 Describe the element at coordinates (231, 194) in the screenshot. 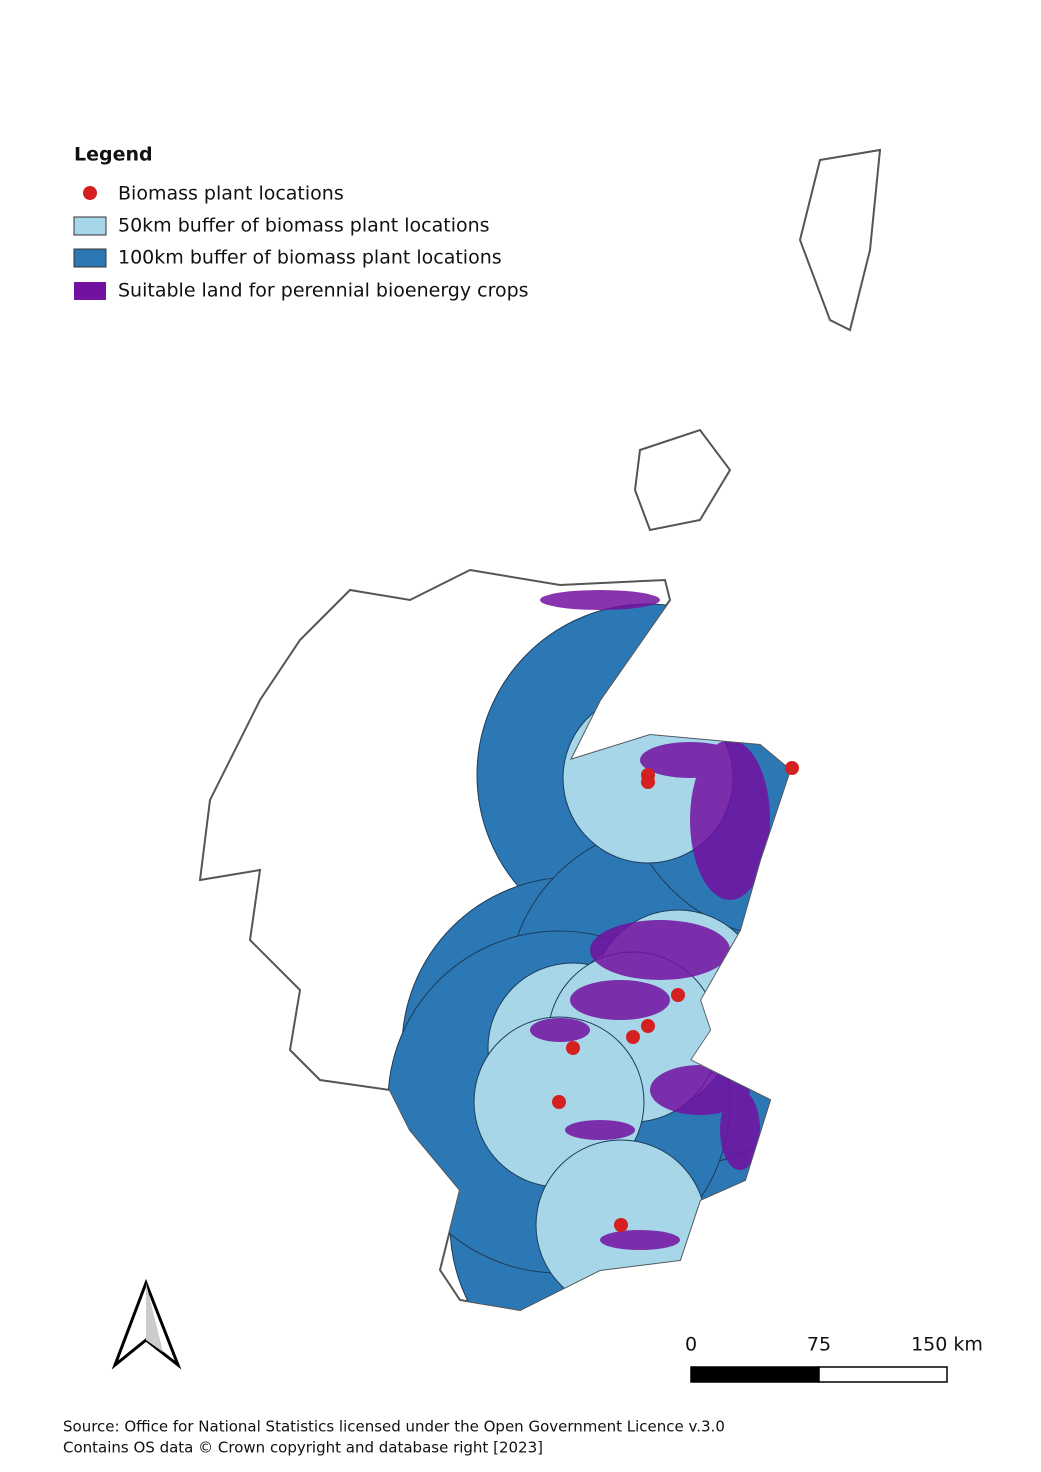

I see `legend-label: Biomass plant locations` at that location.